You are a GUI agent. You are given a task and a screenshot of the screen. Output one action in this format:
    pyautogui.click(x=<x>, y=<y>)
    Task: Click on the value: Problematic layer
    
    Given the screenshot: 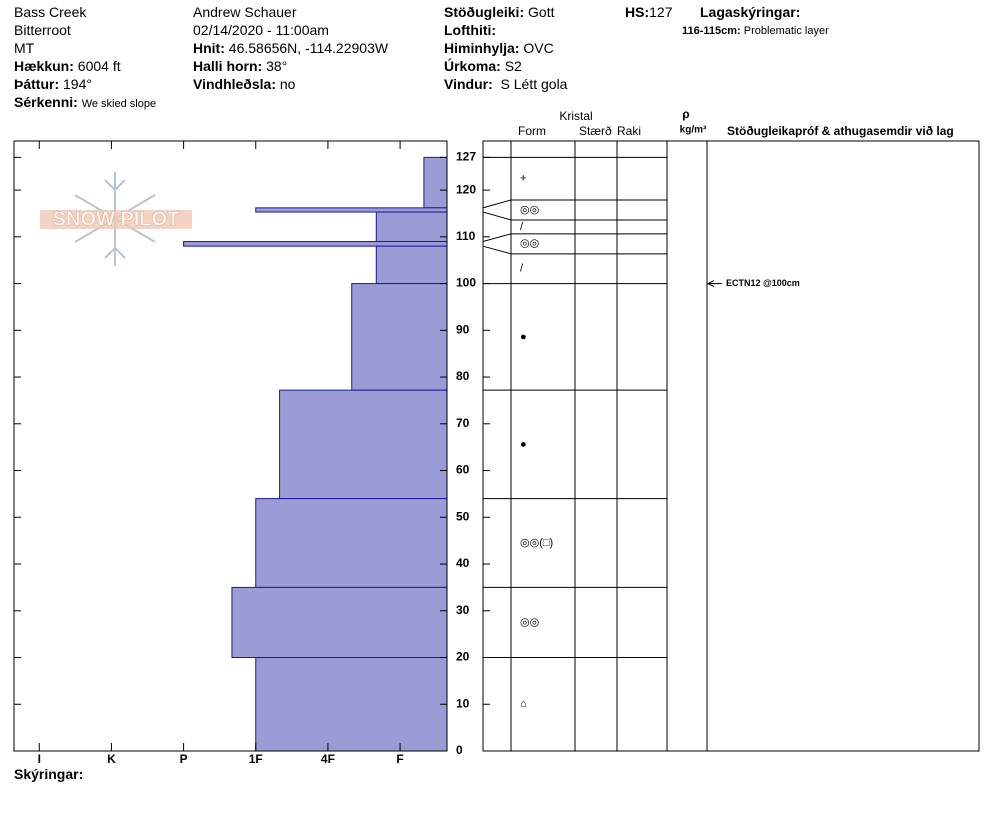 What is the action you would take?
    pyautogui.click(x=786, y=31)
    